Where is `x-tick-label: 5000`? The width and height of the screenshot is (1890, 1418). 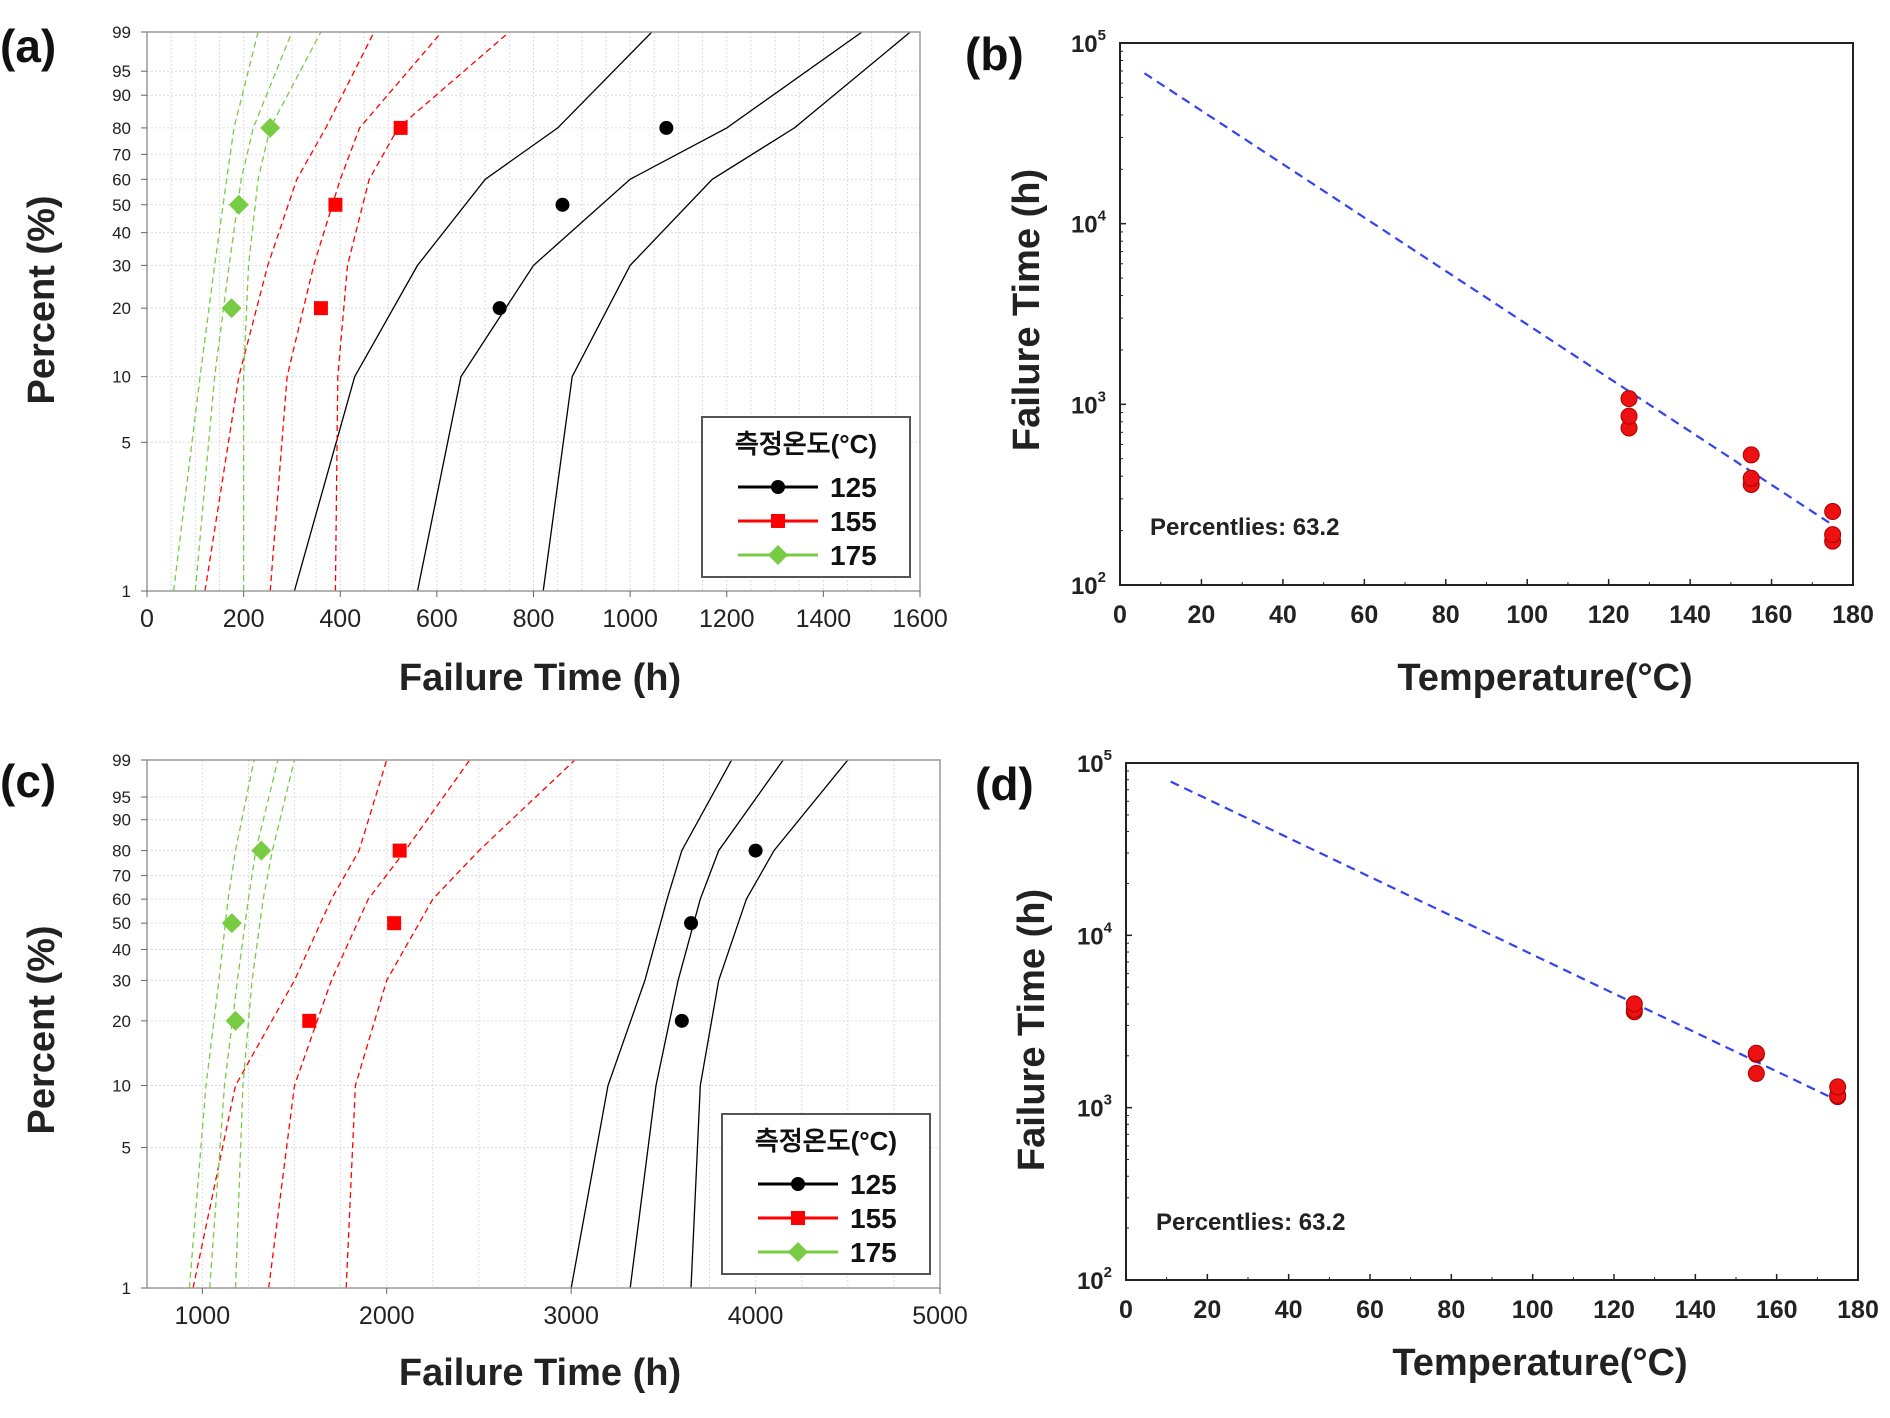 x-tick-label: 5000 is located at coordinates (940, 1316).